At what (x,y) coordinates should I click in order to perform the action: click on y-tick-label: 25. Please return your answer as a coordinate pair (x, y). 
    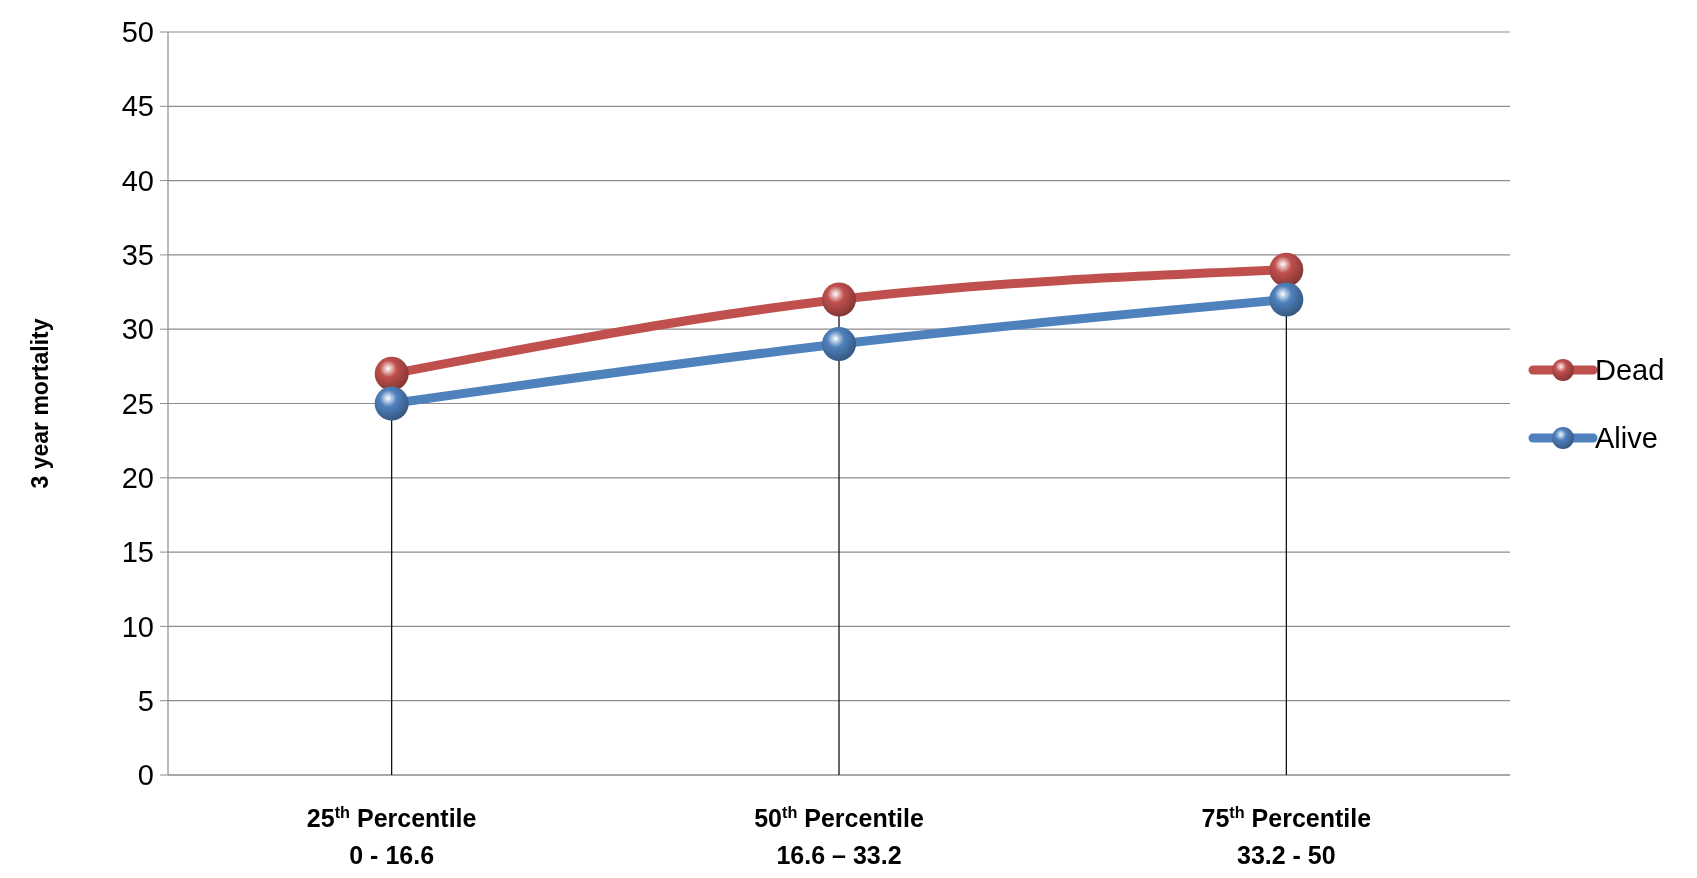
    Looking at the image, I should click on (137, 403).